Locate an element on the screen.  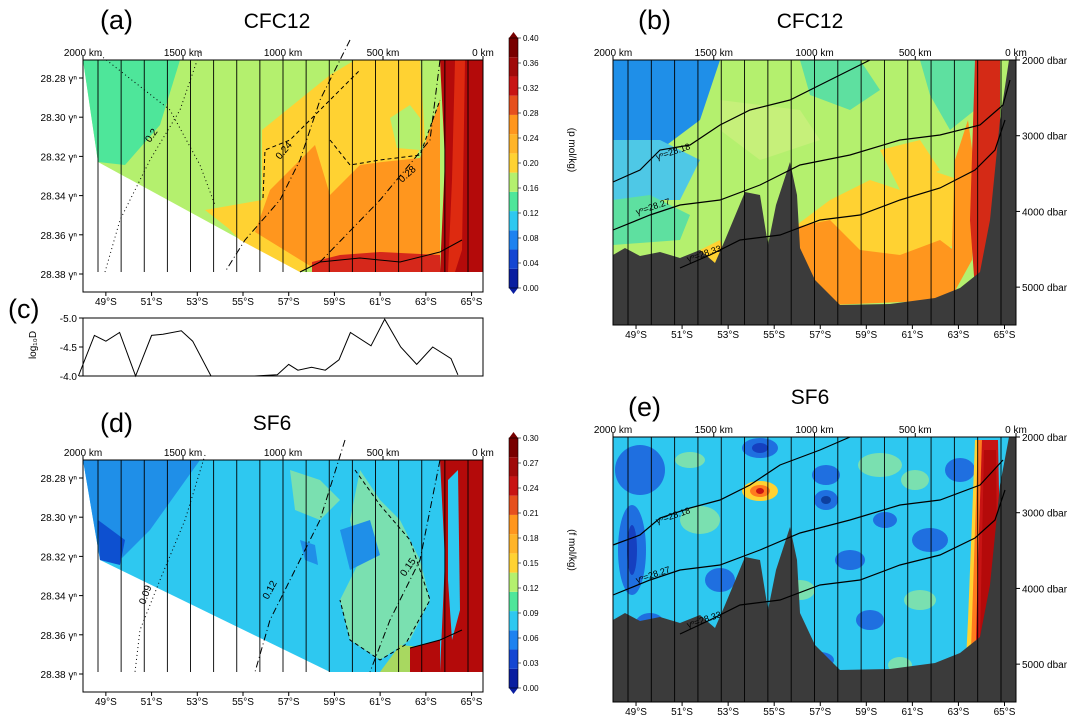
colorbar-label-d: (f mol/kg) is located at coordinates (571, 550).